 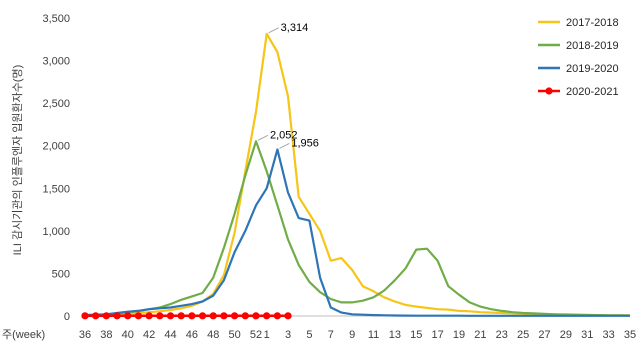 What do you see at coordinates (544, 335) in the screenshot?
I see `x-tick-label: 27` at bounding box center [544, 335].